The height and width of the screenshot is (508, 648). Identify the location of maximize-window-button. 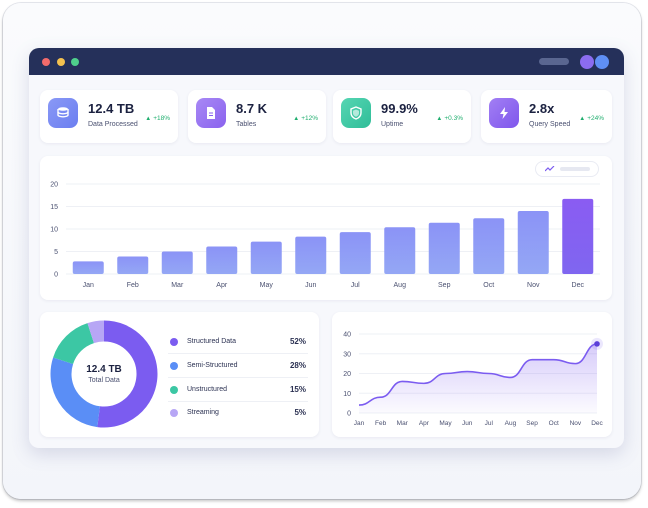
(75, 62).